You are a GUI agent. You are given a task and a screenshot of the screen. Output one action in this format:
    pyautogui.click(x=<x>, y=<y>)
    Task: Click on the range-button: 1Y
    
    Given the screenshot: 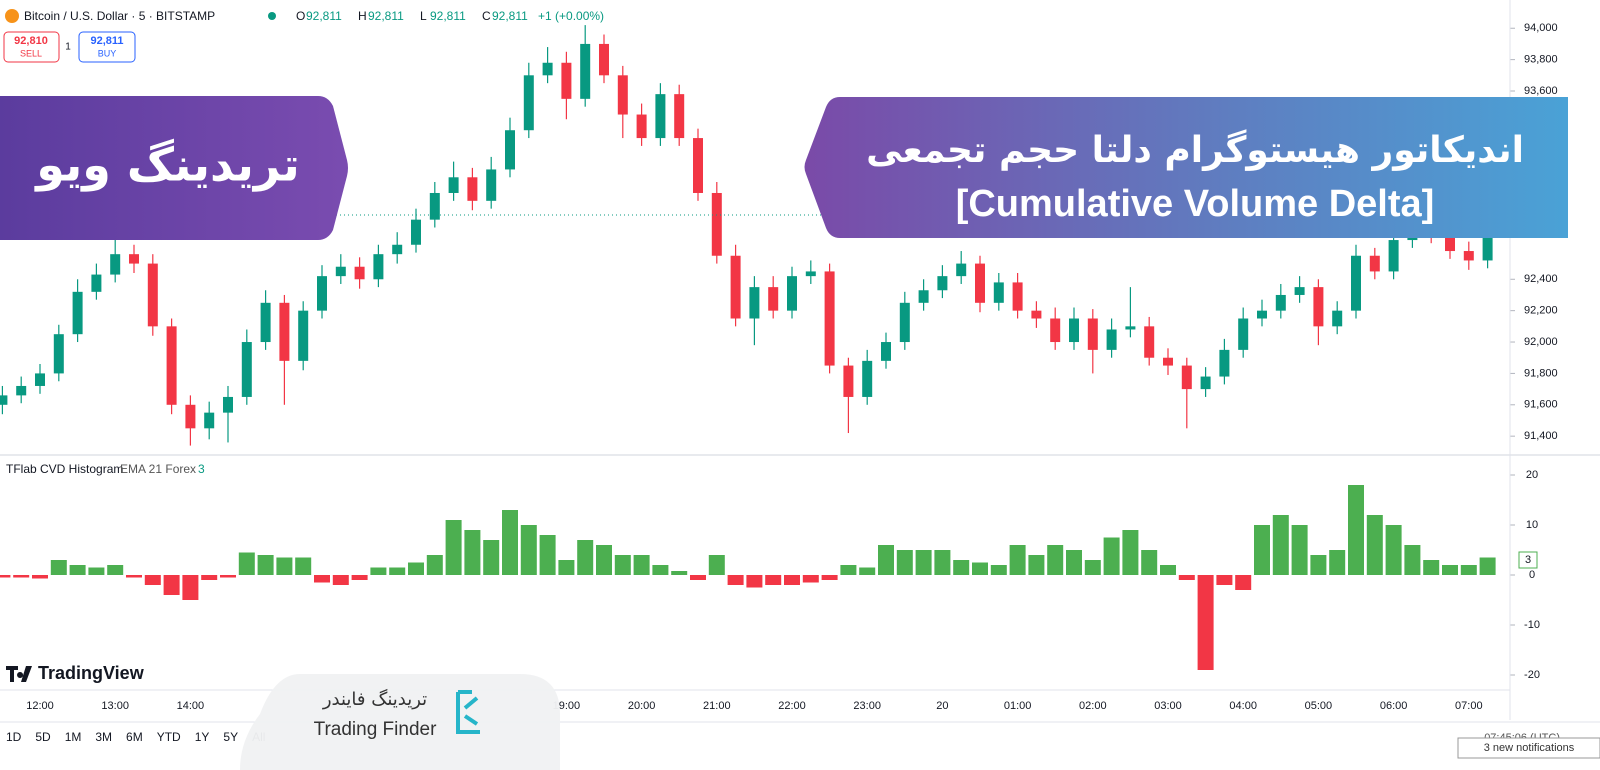 What is the action you would take?
    pyautogui.click(x=202, y=737)
    